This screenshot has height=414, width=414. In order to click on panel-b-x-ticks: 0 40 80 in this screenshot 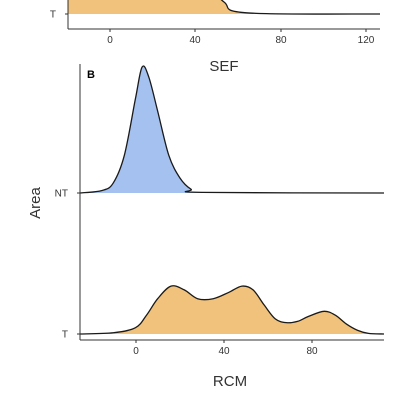, I will do `click(225, 348)`.